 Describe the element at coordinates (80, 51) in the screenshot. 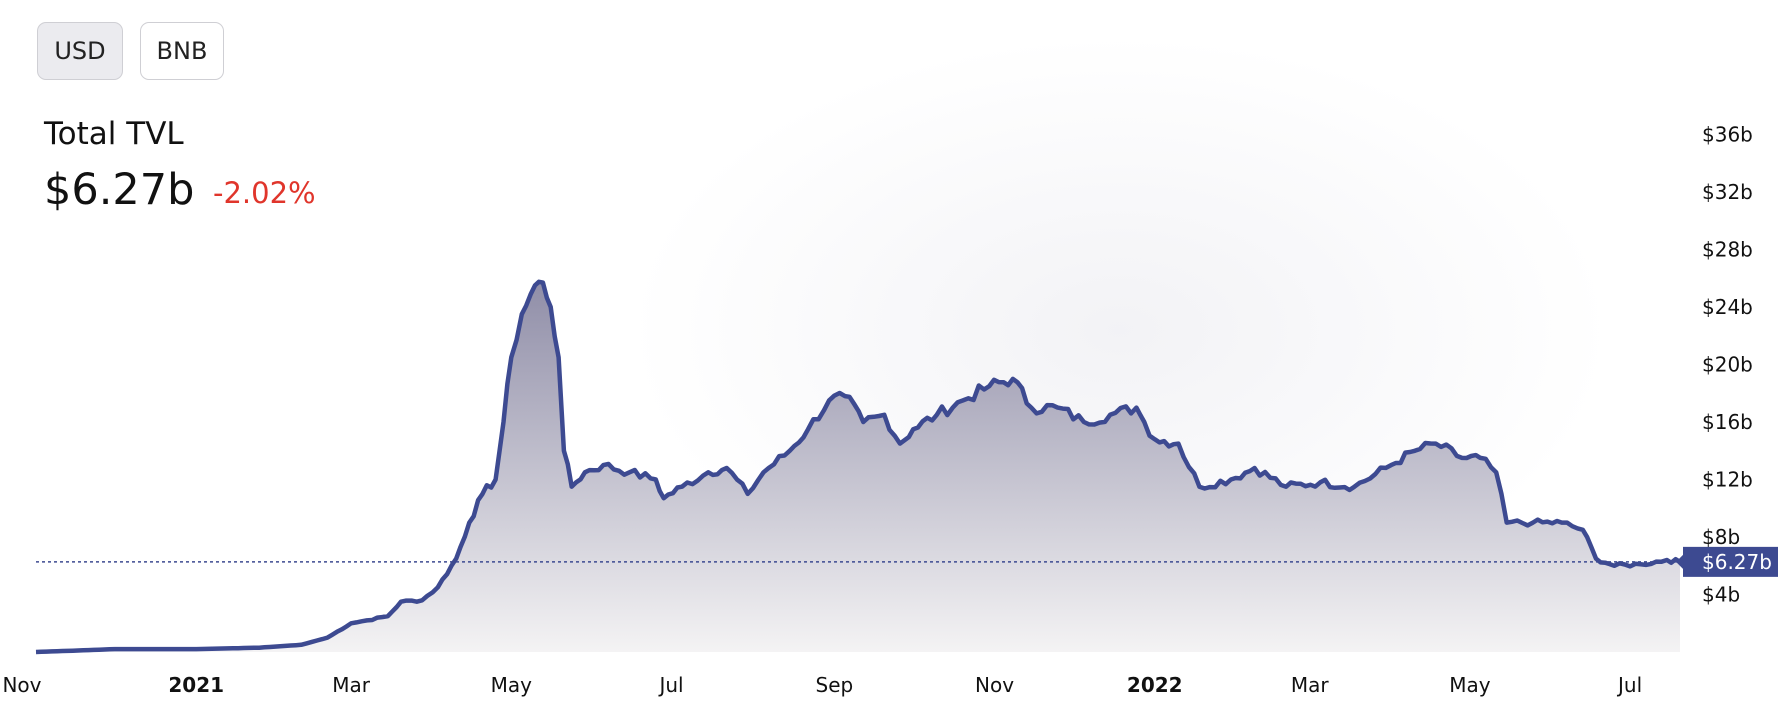

I see `currency-usd-button: USD` at that location.